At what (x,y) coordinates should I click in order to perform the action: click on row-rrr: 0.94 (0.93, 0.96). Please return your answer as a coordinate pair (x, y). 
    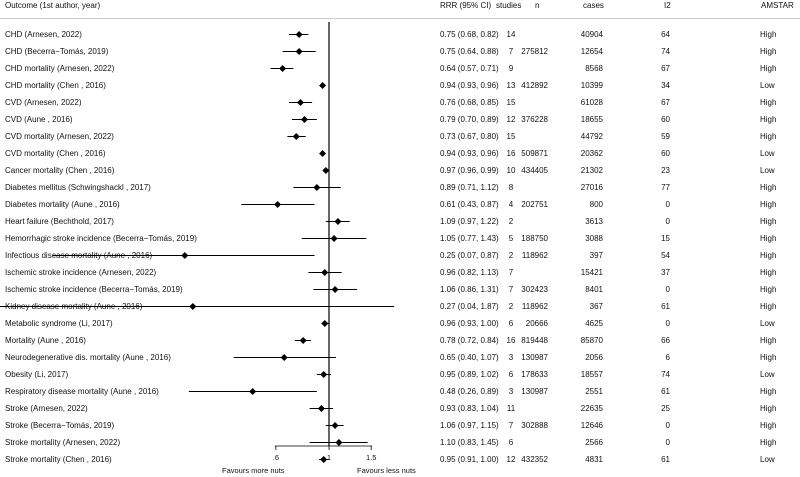
    Looking at the image, I should click on (469, 153).